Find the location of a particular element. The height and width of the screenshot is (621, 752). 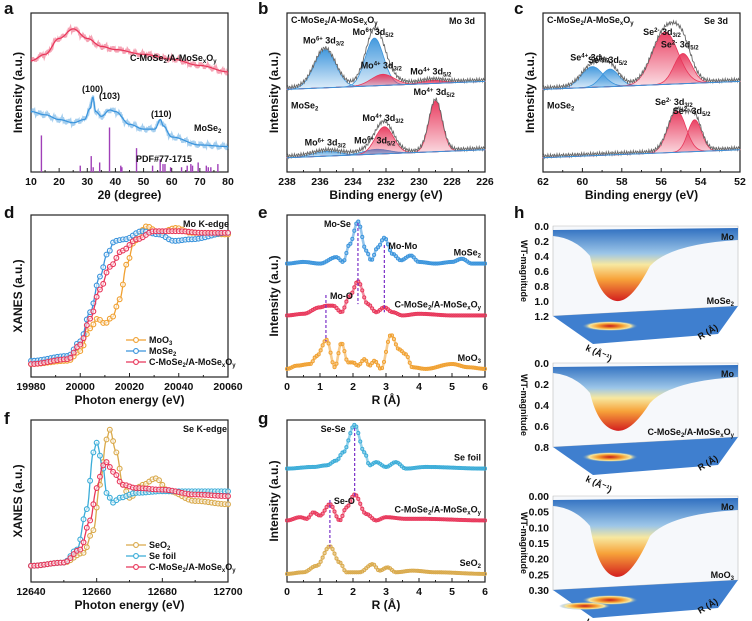

x-tick-label: 226 is located at coordinates (485, 182).